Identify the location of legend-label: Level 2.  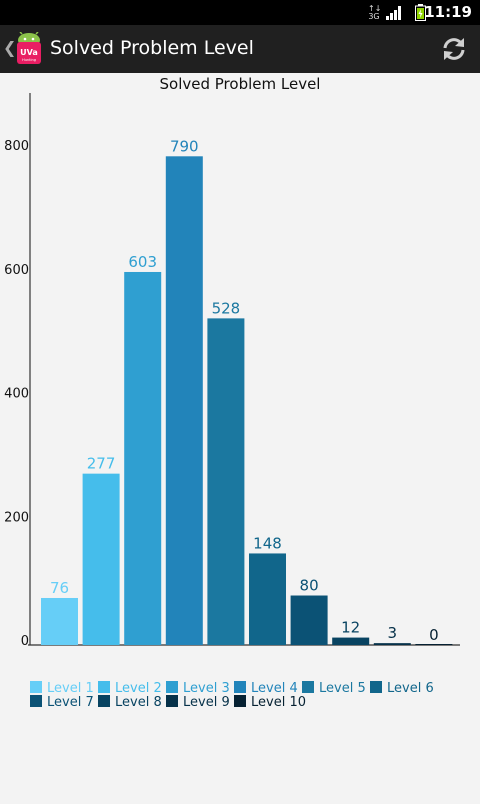
(138, 688).